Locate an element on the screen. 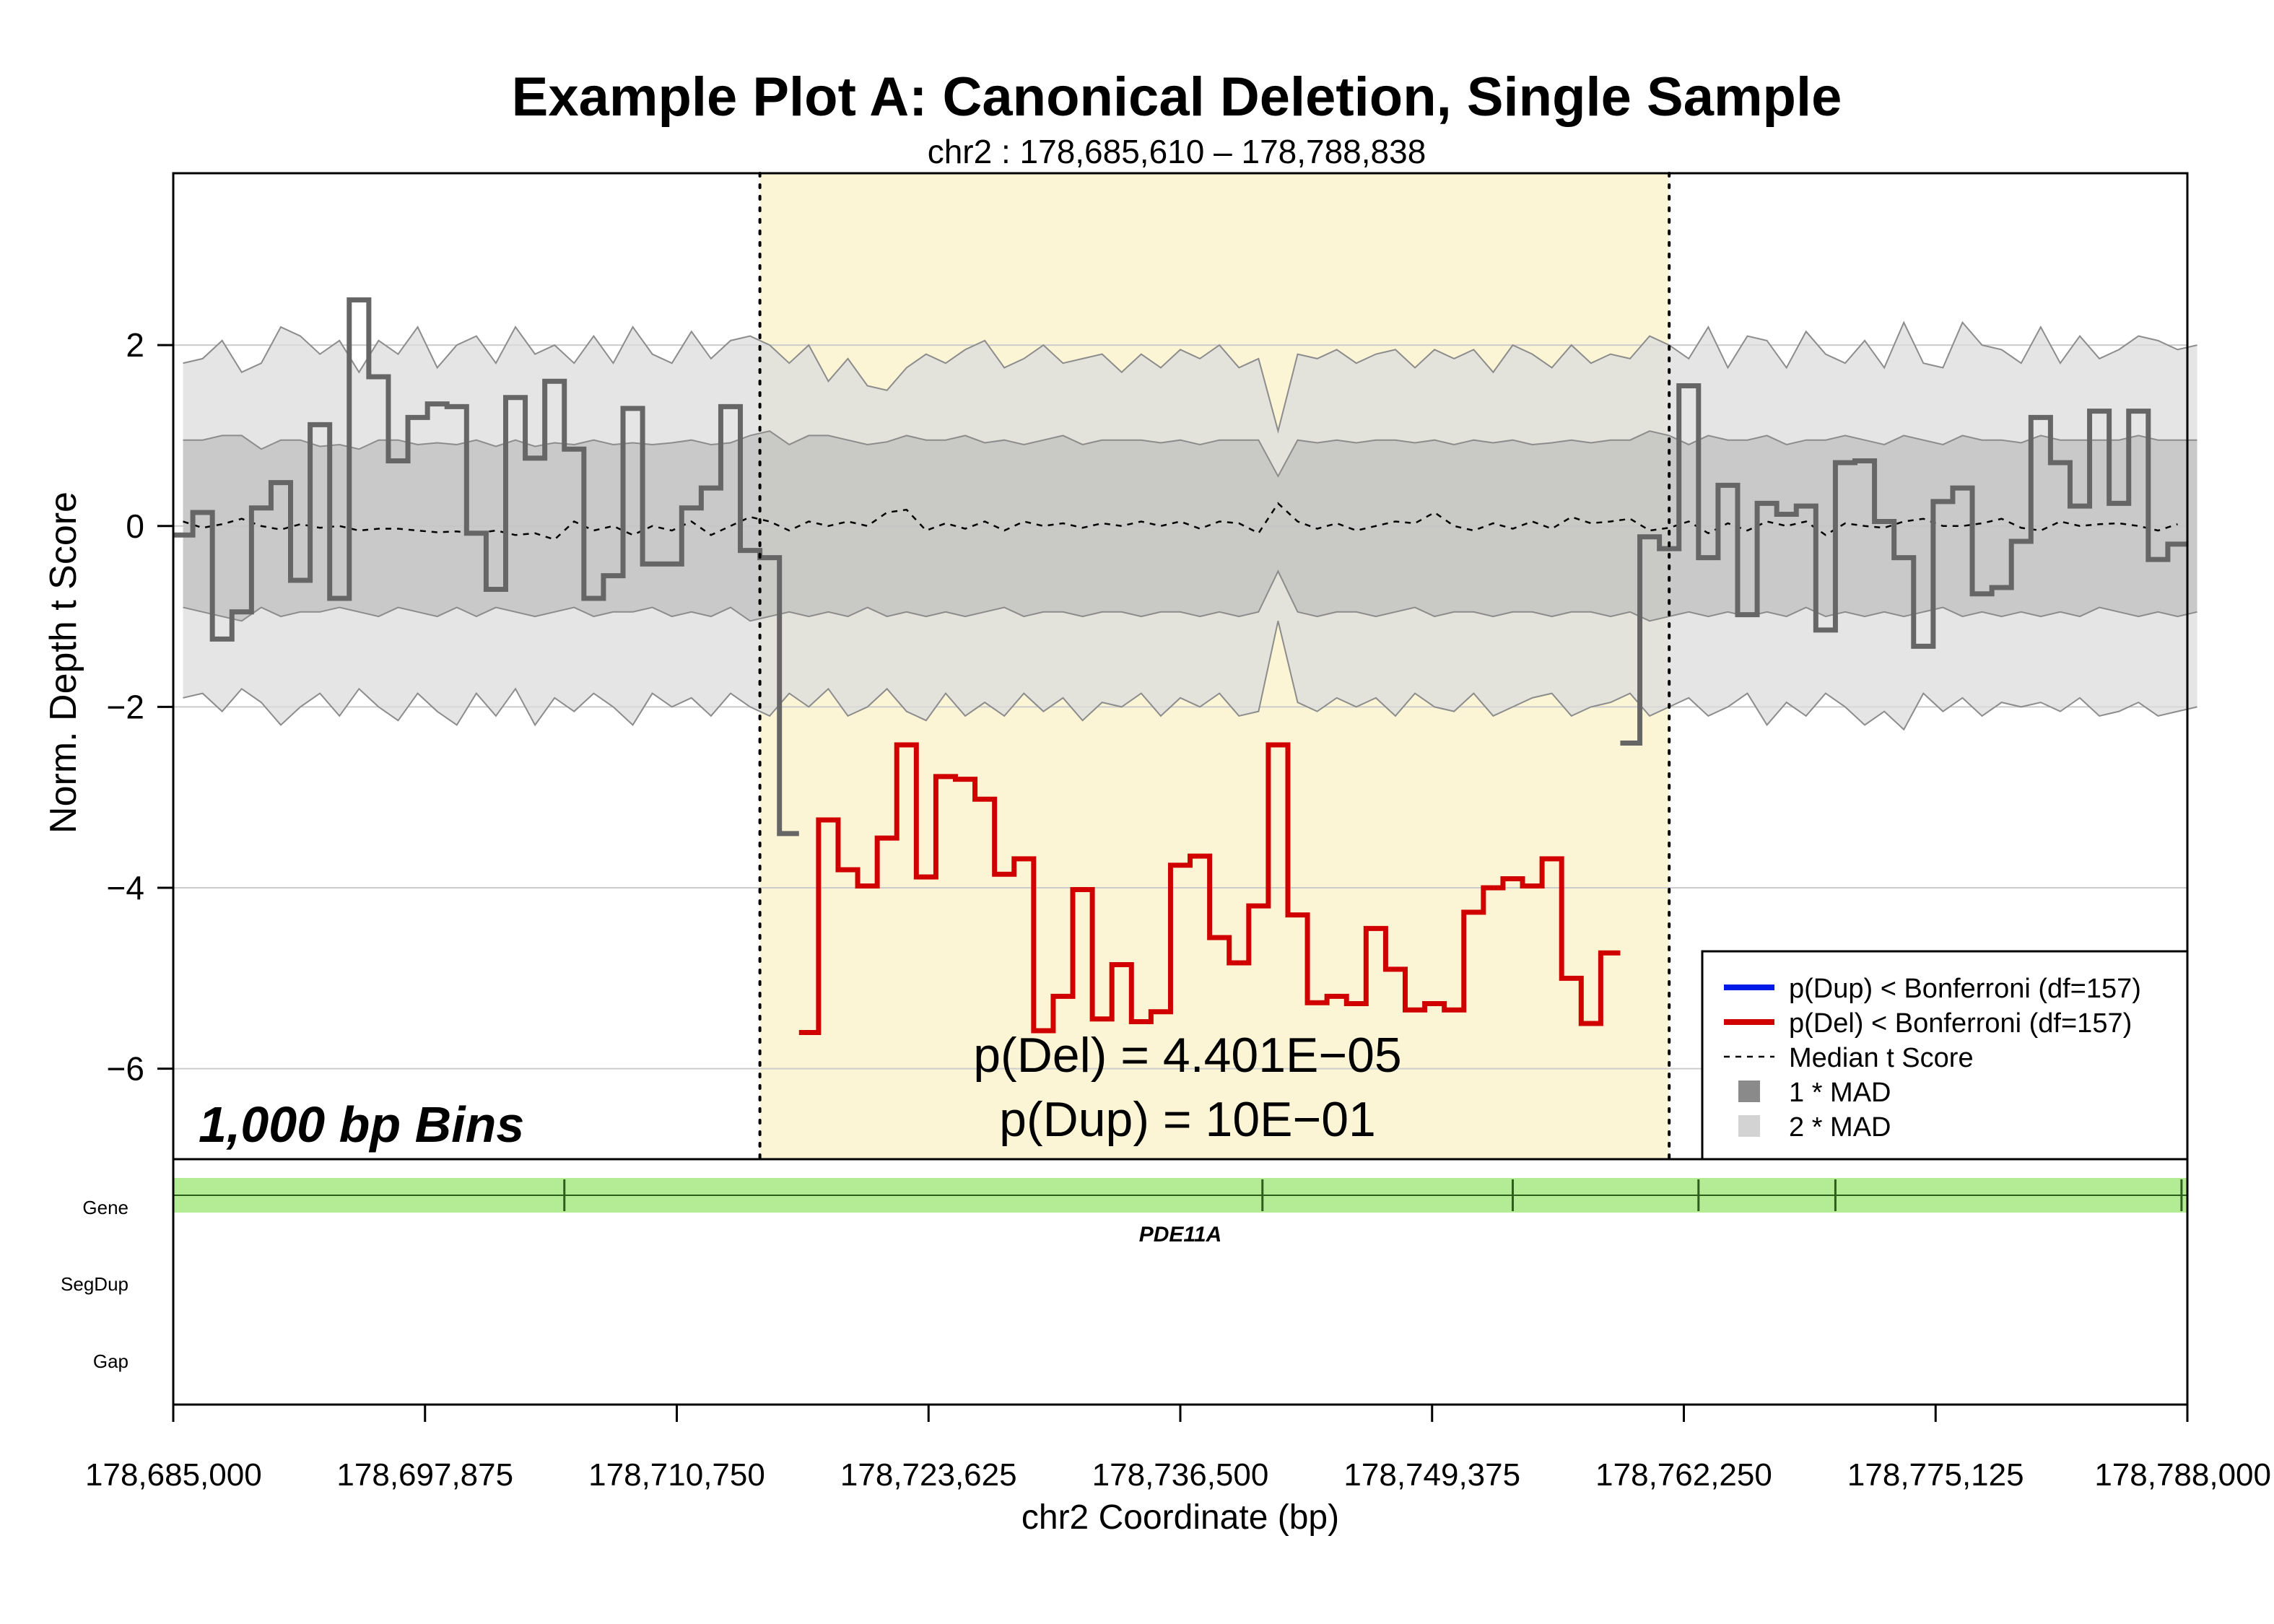 The width and height of the screenshot is (2274, 1624). x-tick-label: 178,775,125 is located at coordinates (1936, 1475).